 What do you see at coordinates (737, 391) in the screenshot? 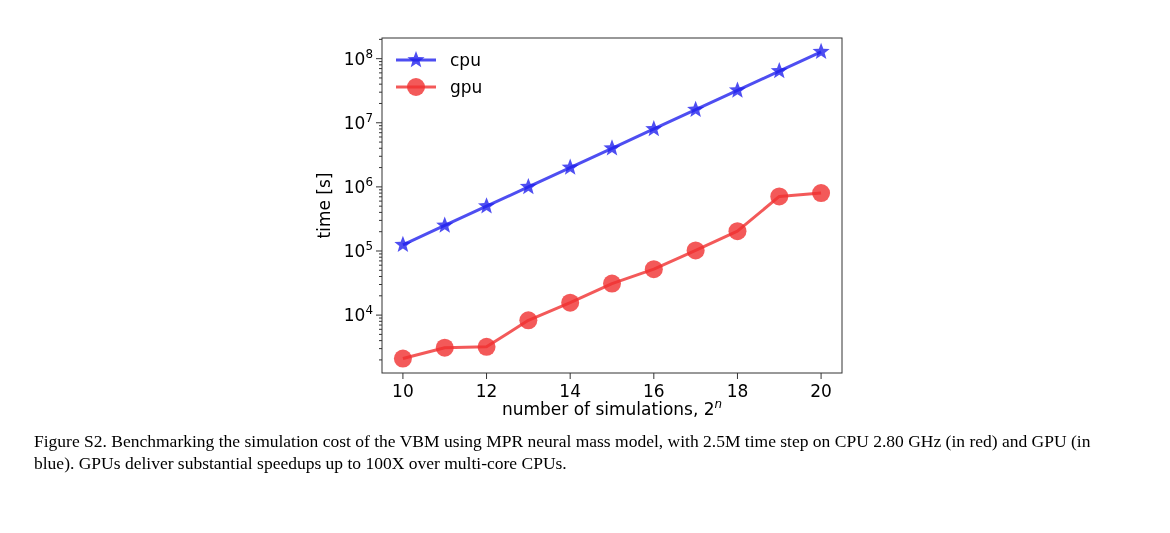
I see `x-tick-label: 18` at bounding box center [737, 391].